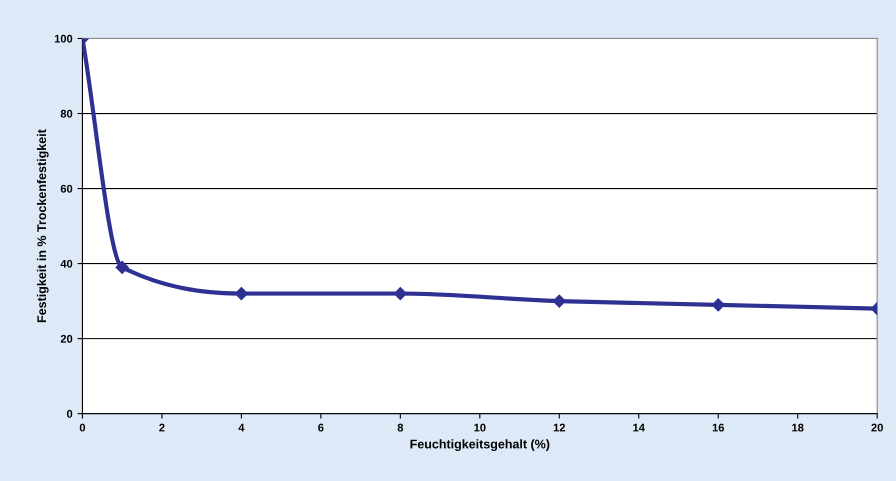 The image size is (896, 481). Describe the element at coordinates (42, 225) in the screenshot. I see `y-axis-title: Festigkeit in % Trockenfestigkeit` at that location.